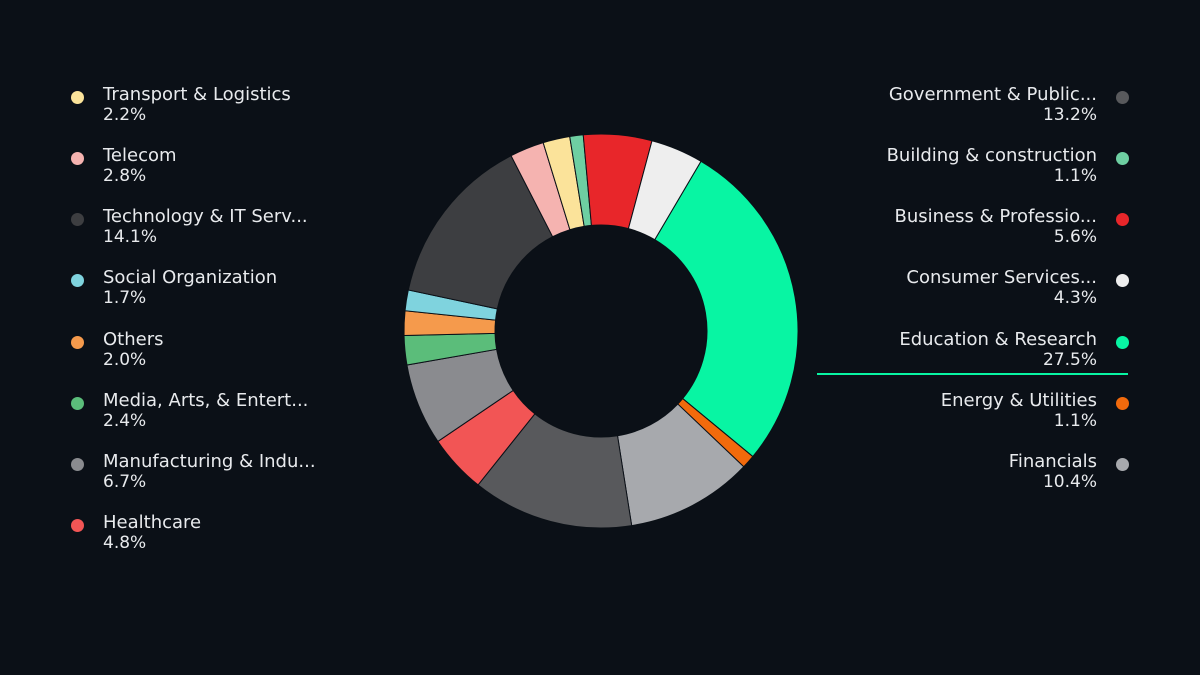 This screenshot has width=1200, height=675. What do you see at coordinates (125, 176) in the screenshot?
I see `legend-percent: 2.8%` at bounding box center [125, 176].